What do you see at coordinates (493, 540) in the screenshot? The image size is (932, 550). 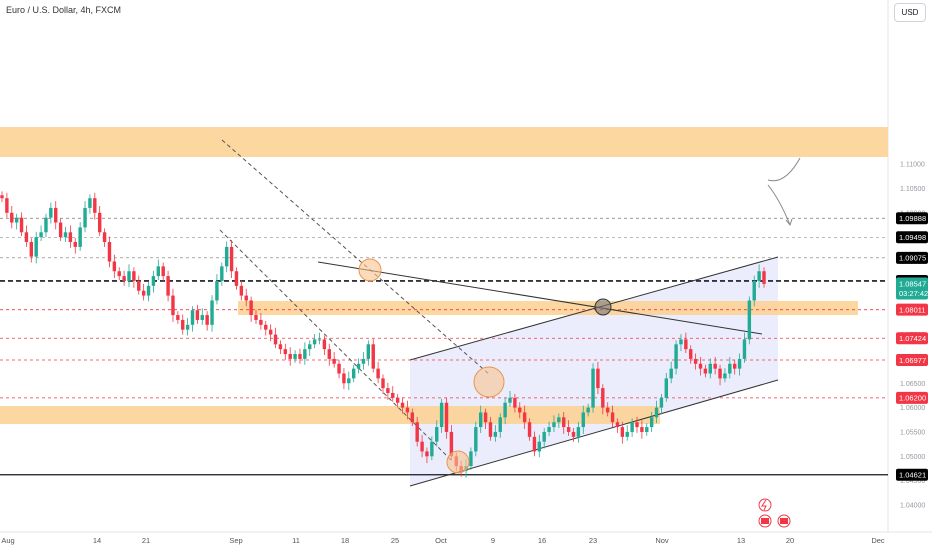 I see `x-tick-label: 9` at bounding box center [493, 540].